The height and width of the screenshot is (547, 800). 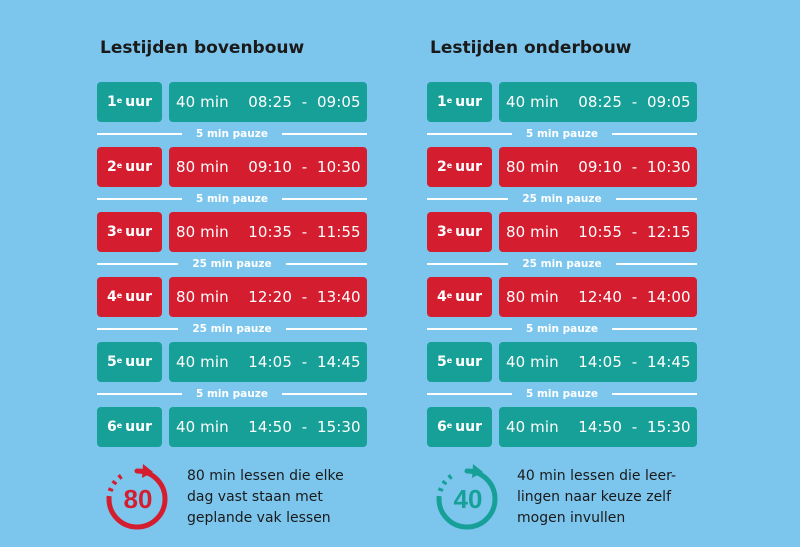 I want to click on lesson-start-time: 12:20, so click(x=270, y=297).